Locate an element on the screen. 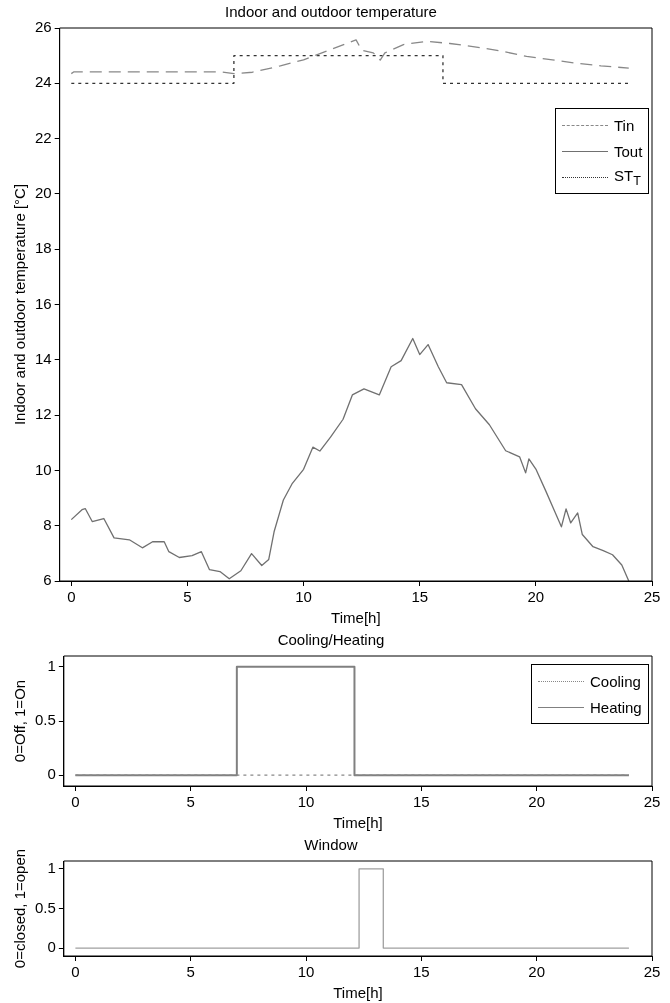 The height and width of the screenshot is (1003, 670). y-axis-title: 0=closed, 1=open is located at coordinates (20, 908).